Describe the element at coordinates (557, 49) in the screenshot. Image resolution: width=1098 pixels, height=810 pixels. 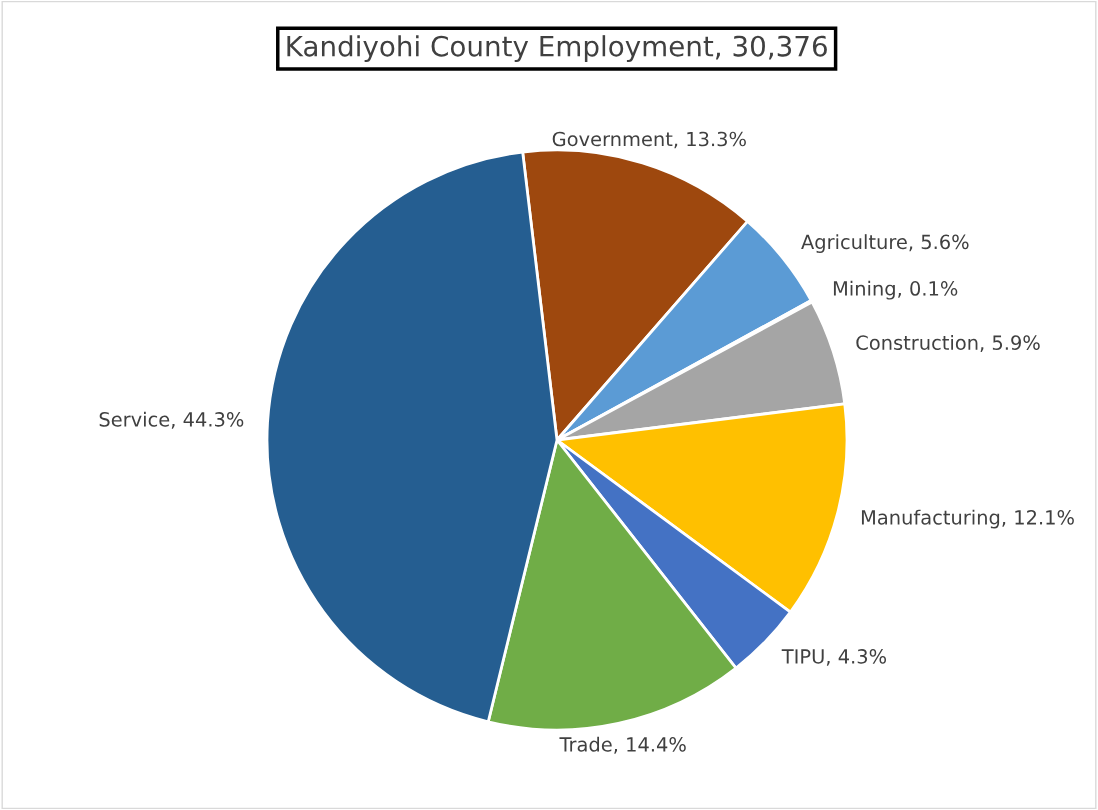
I see `chart-title: Kandiyohi County Employment, 30,376` at that location.